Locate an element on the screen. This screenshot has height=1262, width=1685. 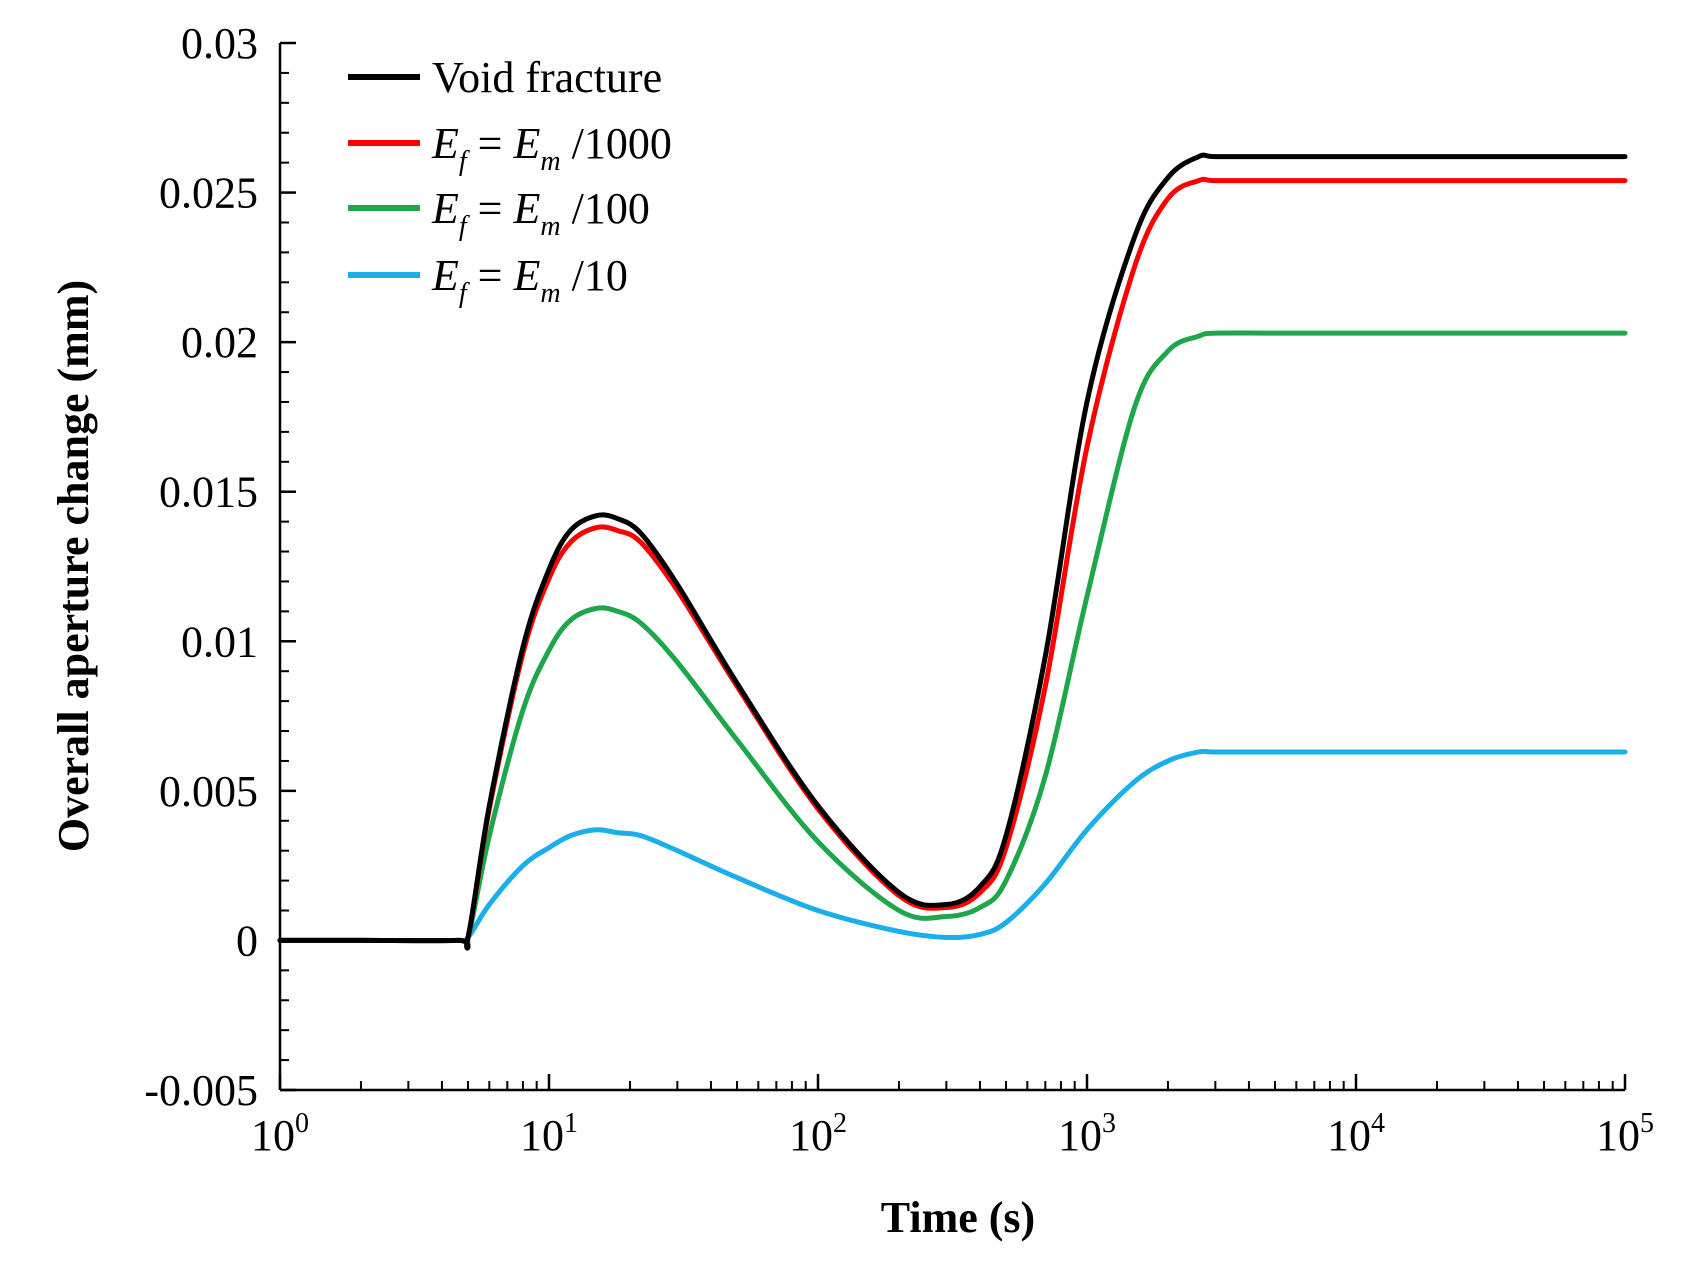
y-axis-title: Overall aperture change (mm) is located at coordinates (73, 566).